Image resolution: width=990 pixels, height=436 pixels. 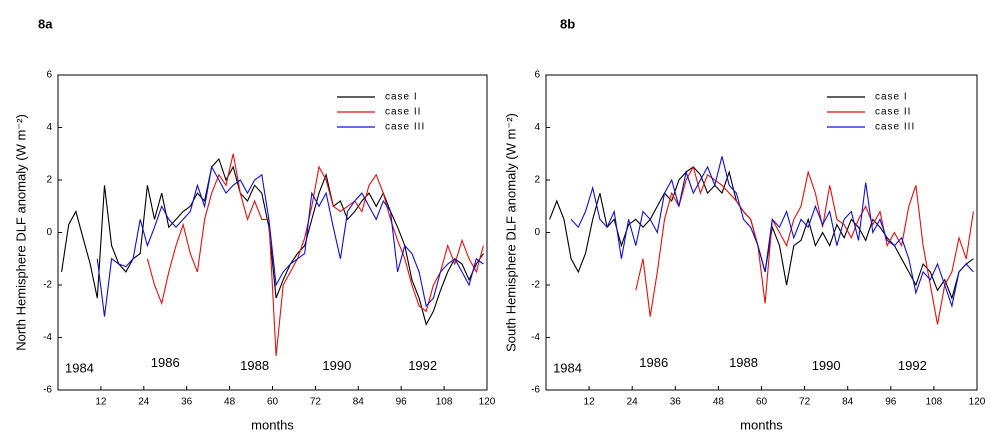 What do you see at coordinates (20, 232) in the screenshot?
I see `y-axis-label: North Hemisphere DLF anomaly (W m⁻²)` at bounding box center [20, 232].